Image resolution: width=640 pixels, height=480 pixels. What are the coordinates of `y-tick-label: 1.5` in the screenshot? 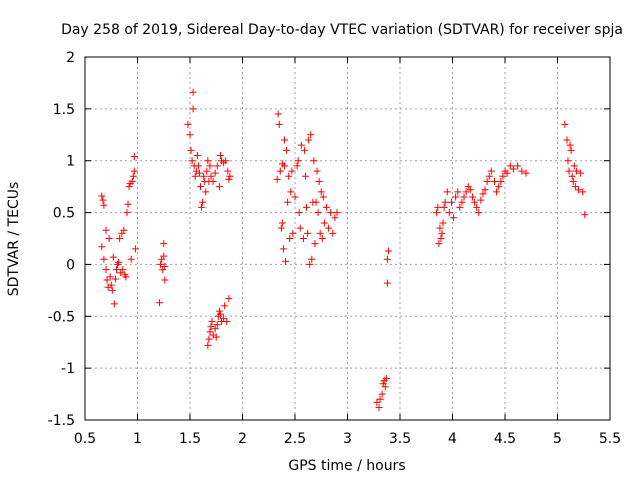 It's located at (64, 110).